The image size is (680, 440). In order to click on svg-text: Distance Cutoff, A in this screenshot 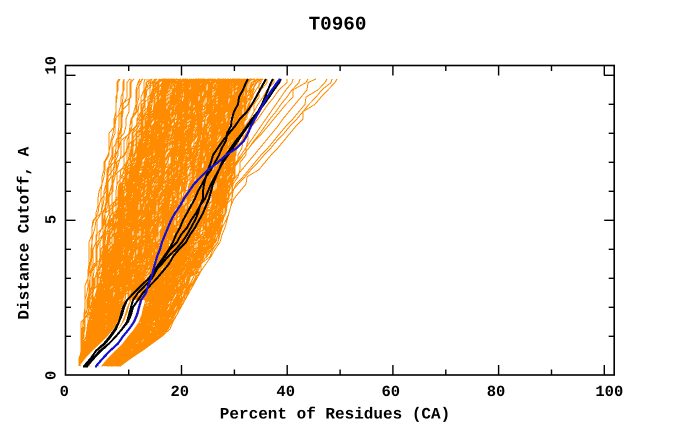, I will do `click(24, 232)`.